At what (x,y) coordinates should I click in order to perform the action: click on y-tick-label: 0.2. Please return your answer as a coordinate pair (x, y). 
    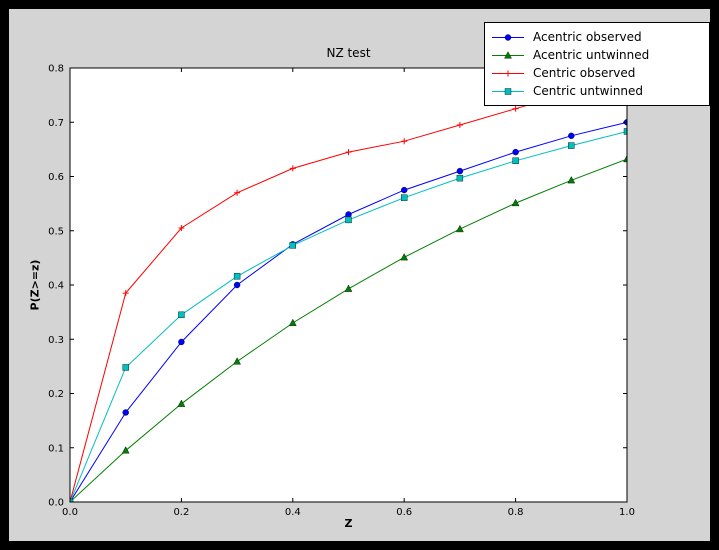
    Looking at the image, I should click on (56, 394).